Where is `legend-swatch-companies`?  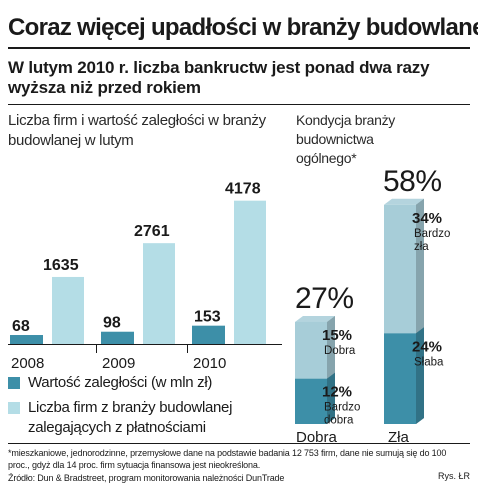
legend-swatch-companies is located at coordinates (14, 408).